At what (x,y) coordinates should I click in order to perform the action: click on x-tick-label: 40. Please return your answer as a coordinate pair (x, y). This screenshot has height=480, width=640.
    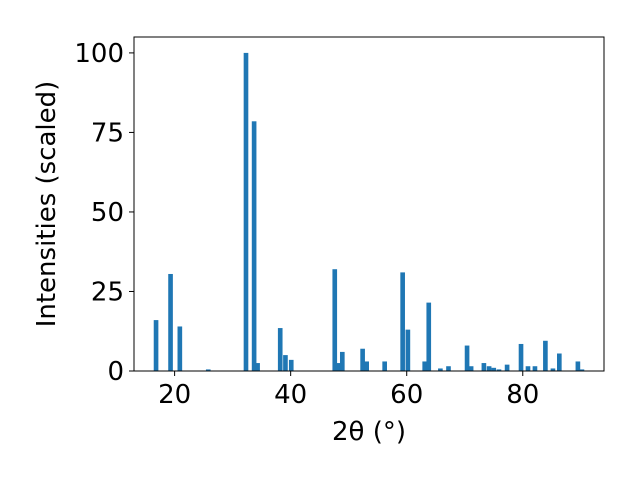
    Looking at the image, I should click on (290, 395).